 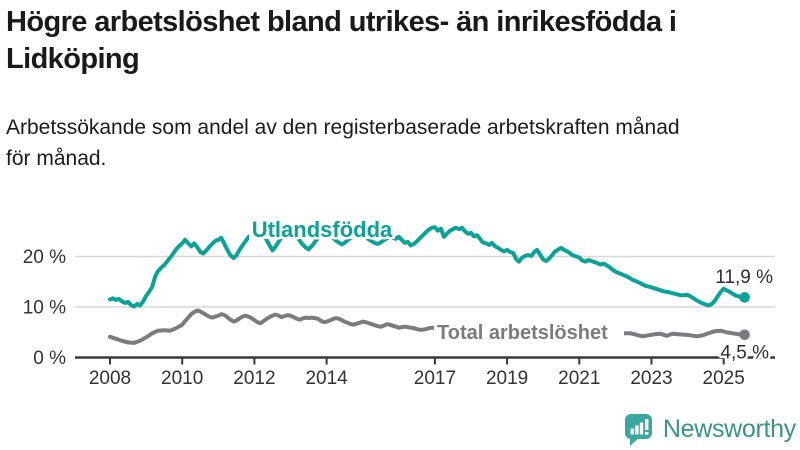 What do you see at coordinates (254, 378) in the screenshot?
I see `x-tick-label: 2012` at bounding box center [254, 378].